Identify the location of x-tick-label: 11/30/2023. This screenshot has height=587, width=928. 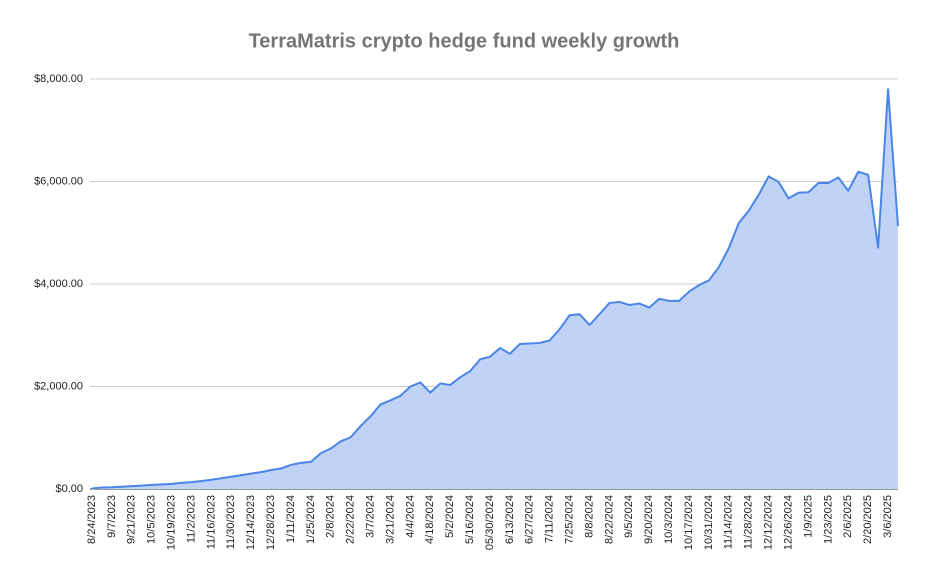
(231, 522).